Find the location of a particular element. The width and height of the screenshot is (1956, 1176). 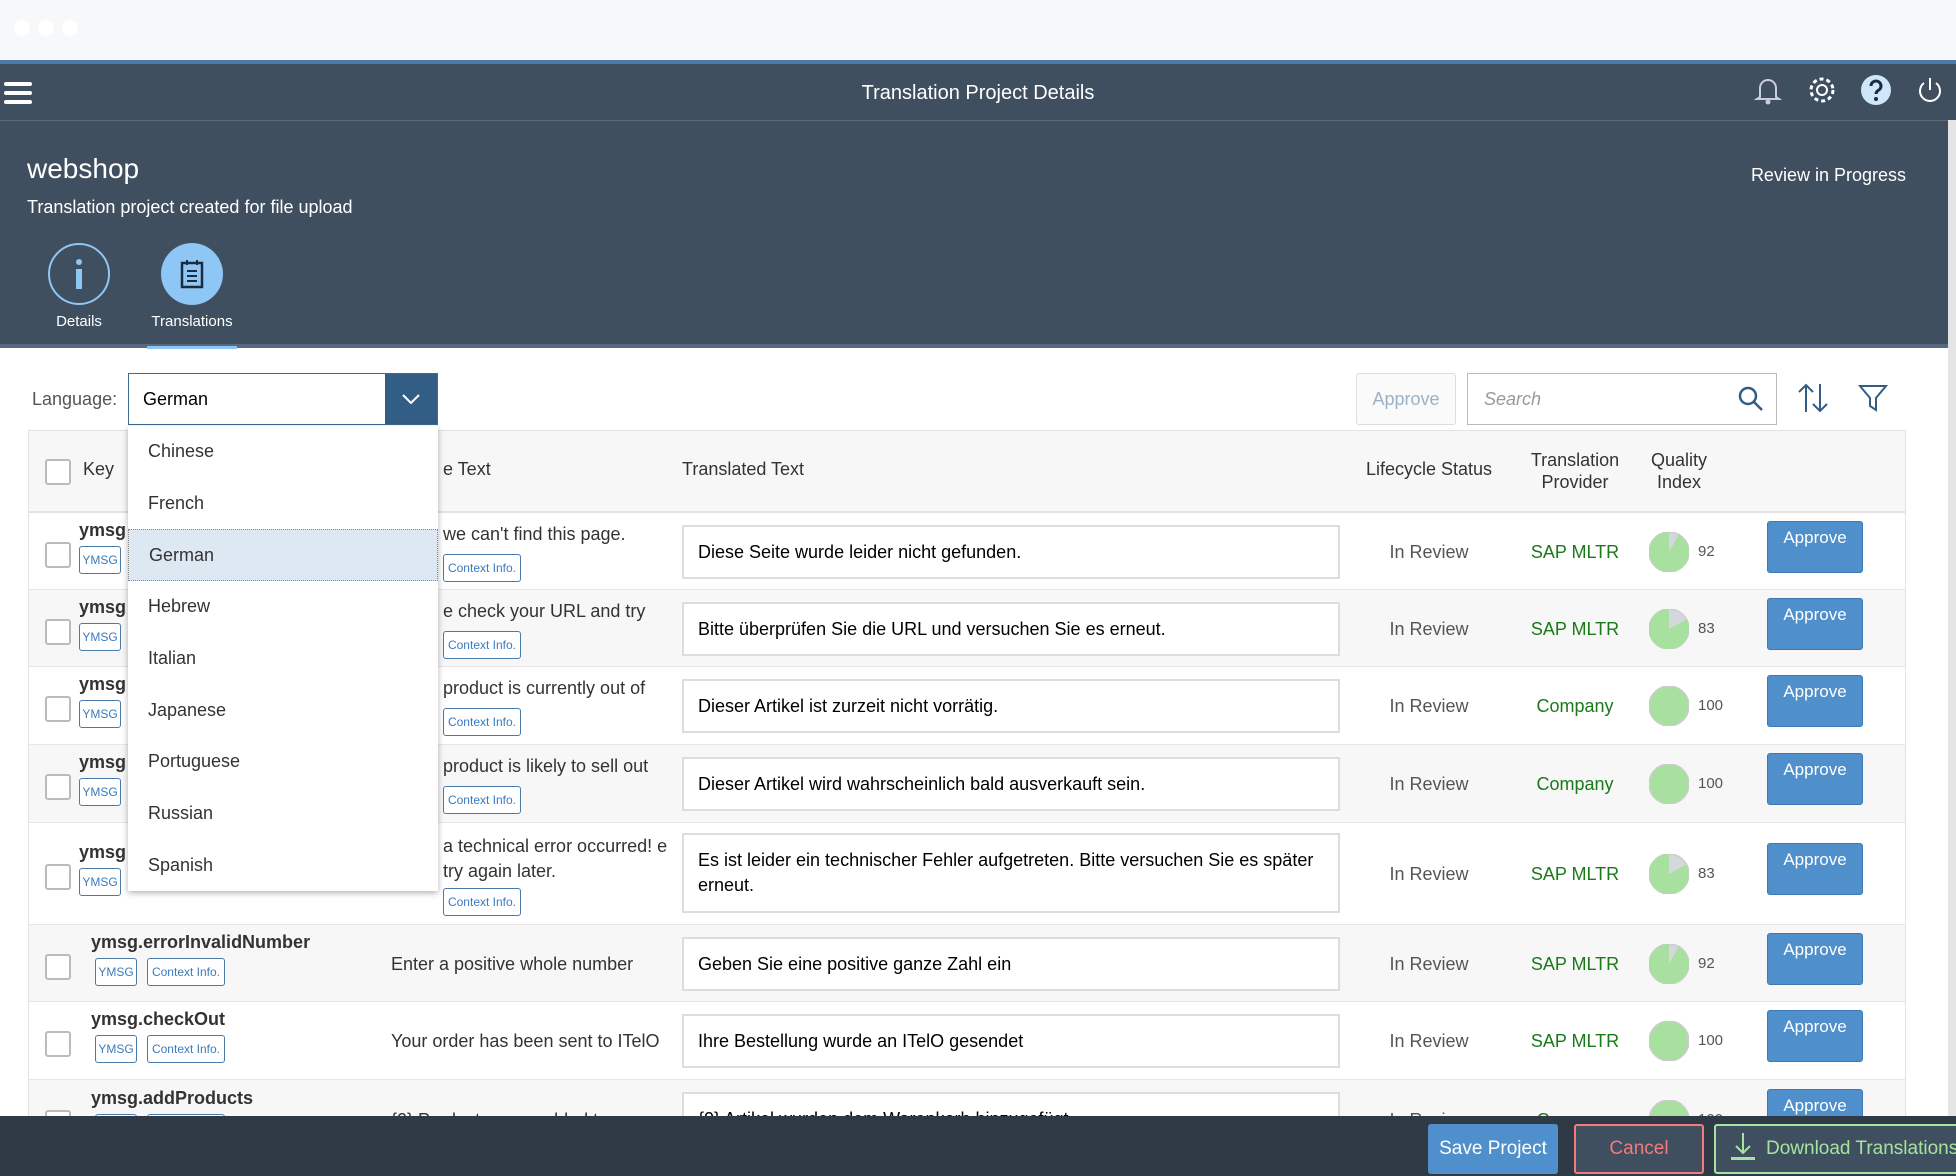

language-option-label: German is located at coordinates (182, 554).